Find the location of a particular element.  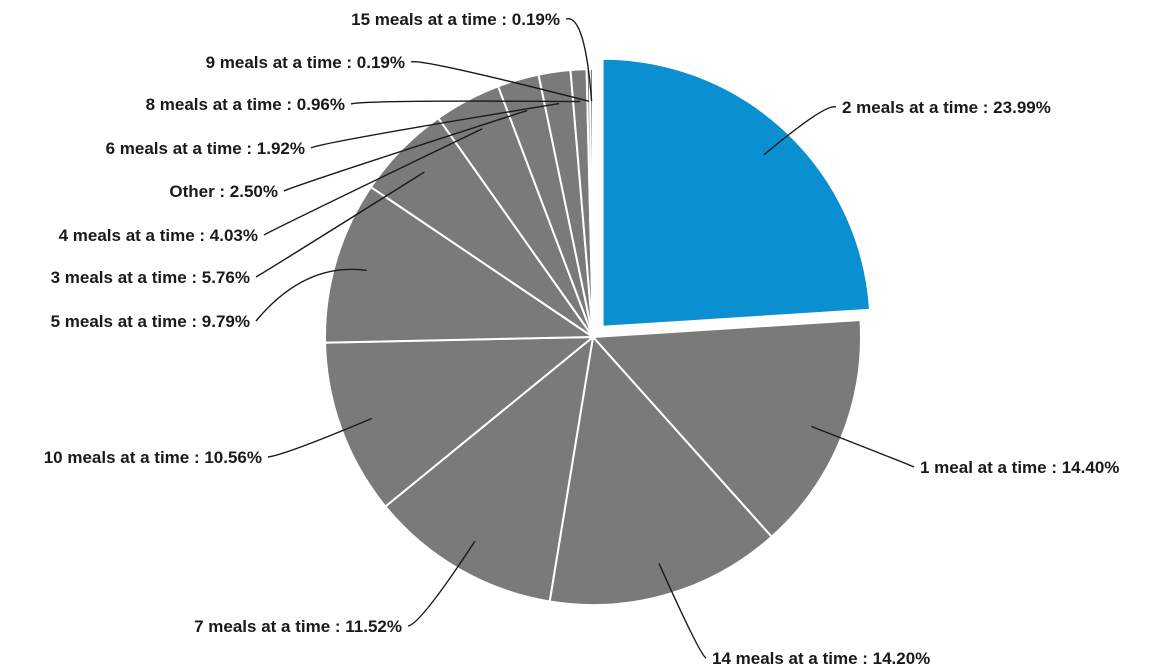

slice-label: 1 meal at a time : 14.40% is located at coordinates (1019, 467).